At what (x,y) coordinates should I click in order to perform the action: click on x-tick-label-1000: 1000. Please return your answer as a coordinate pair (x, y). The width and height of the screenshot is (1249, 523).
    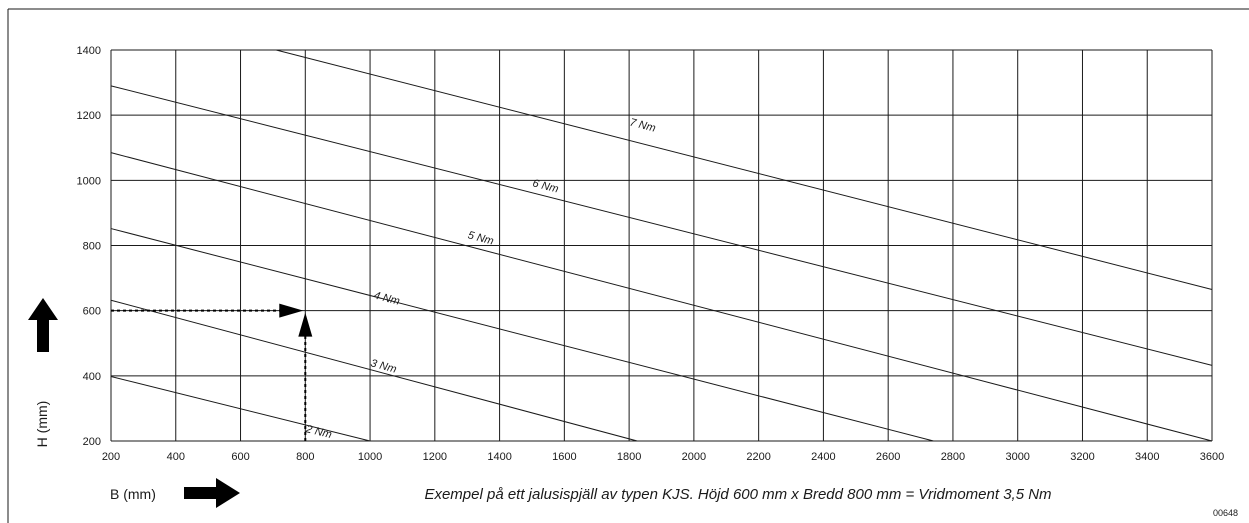
    Looking at the image, I should click on (370, 457).